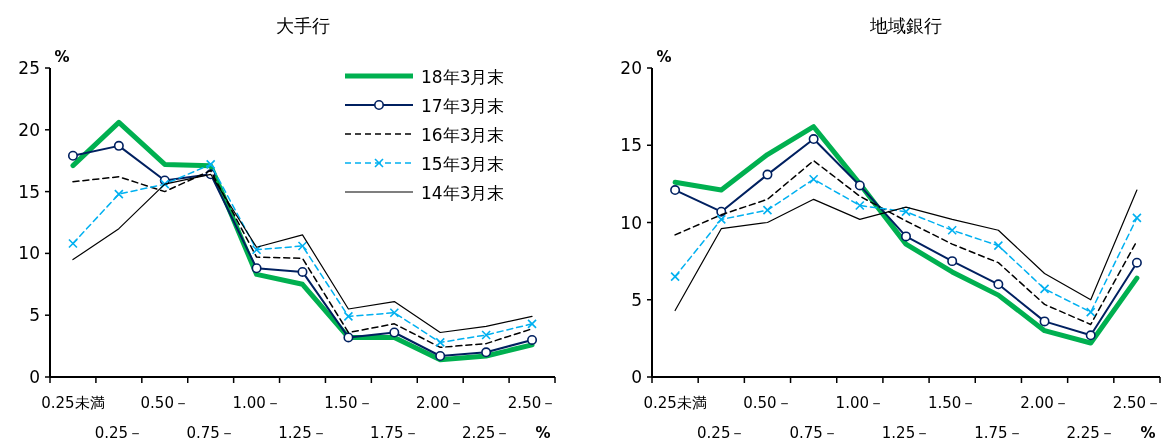 This screenshot has width=1168, height=445. What do you see at coordinates (463, 77) in the screenshot?
I see `legend-label: 18年3月末` at bounding box center [463, 77].